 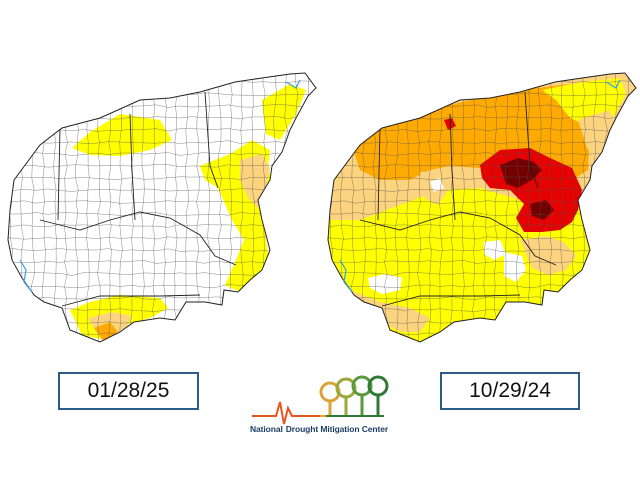 I want to click on ndmc-logo: National Drought Mitigation Center, so click(x=325, y=407).